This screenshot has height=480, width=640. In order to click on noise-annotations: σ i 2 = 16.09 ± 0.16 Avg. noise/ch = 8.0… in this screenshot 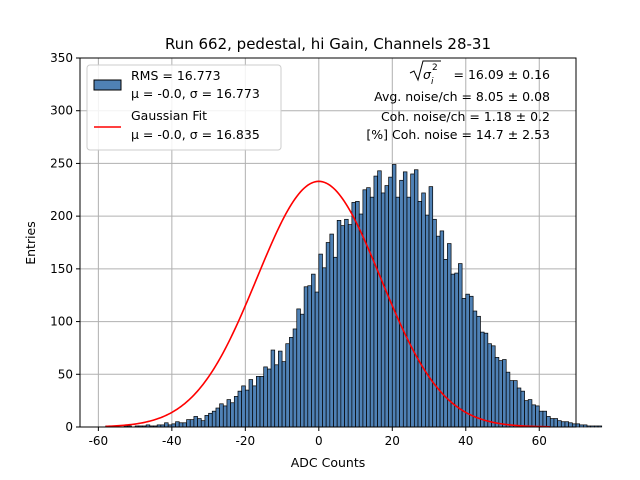, I will do `click(458, 101)`.